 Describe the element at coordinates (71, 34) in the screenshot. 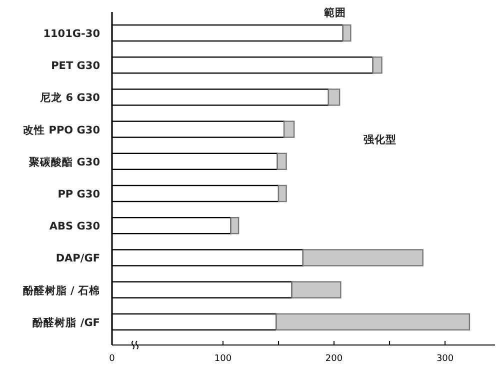

I see `y-tick-label: 1101G-30` at that location.